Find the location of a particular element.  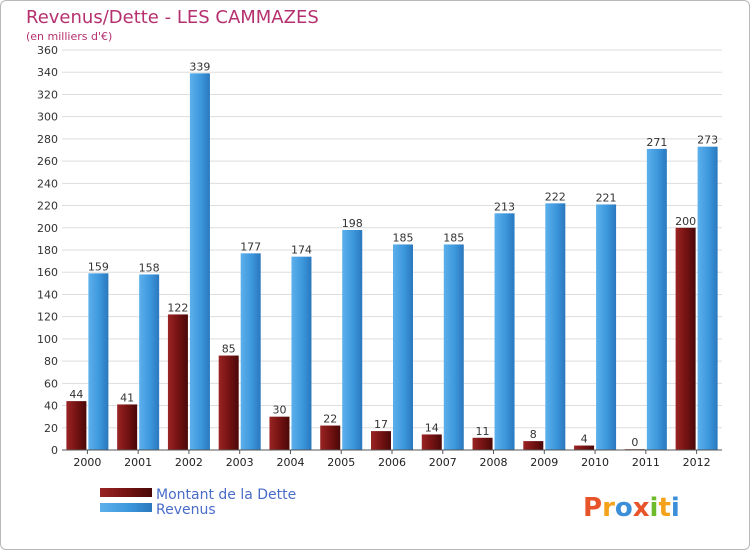

logo-letter: x is located at coordinates (641, 508).